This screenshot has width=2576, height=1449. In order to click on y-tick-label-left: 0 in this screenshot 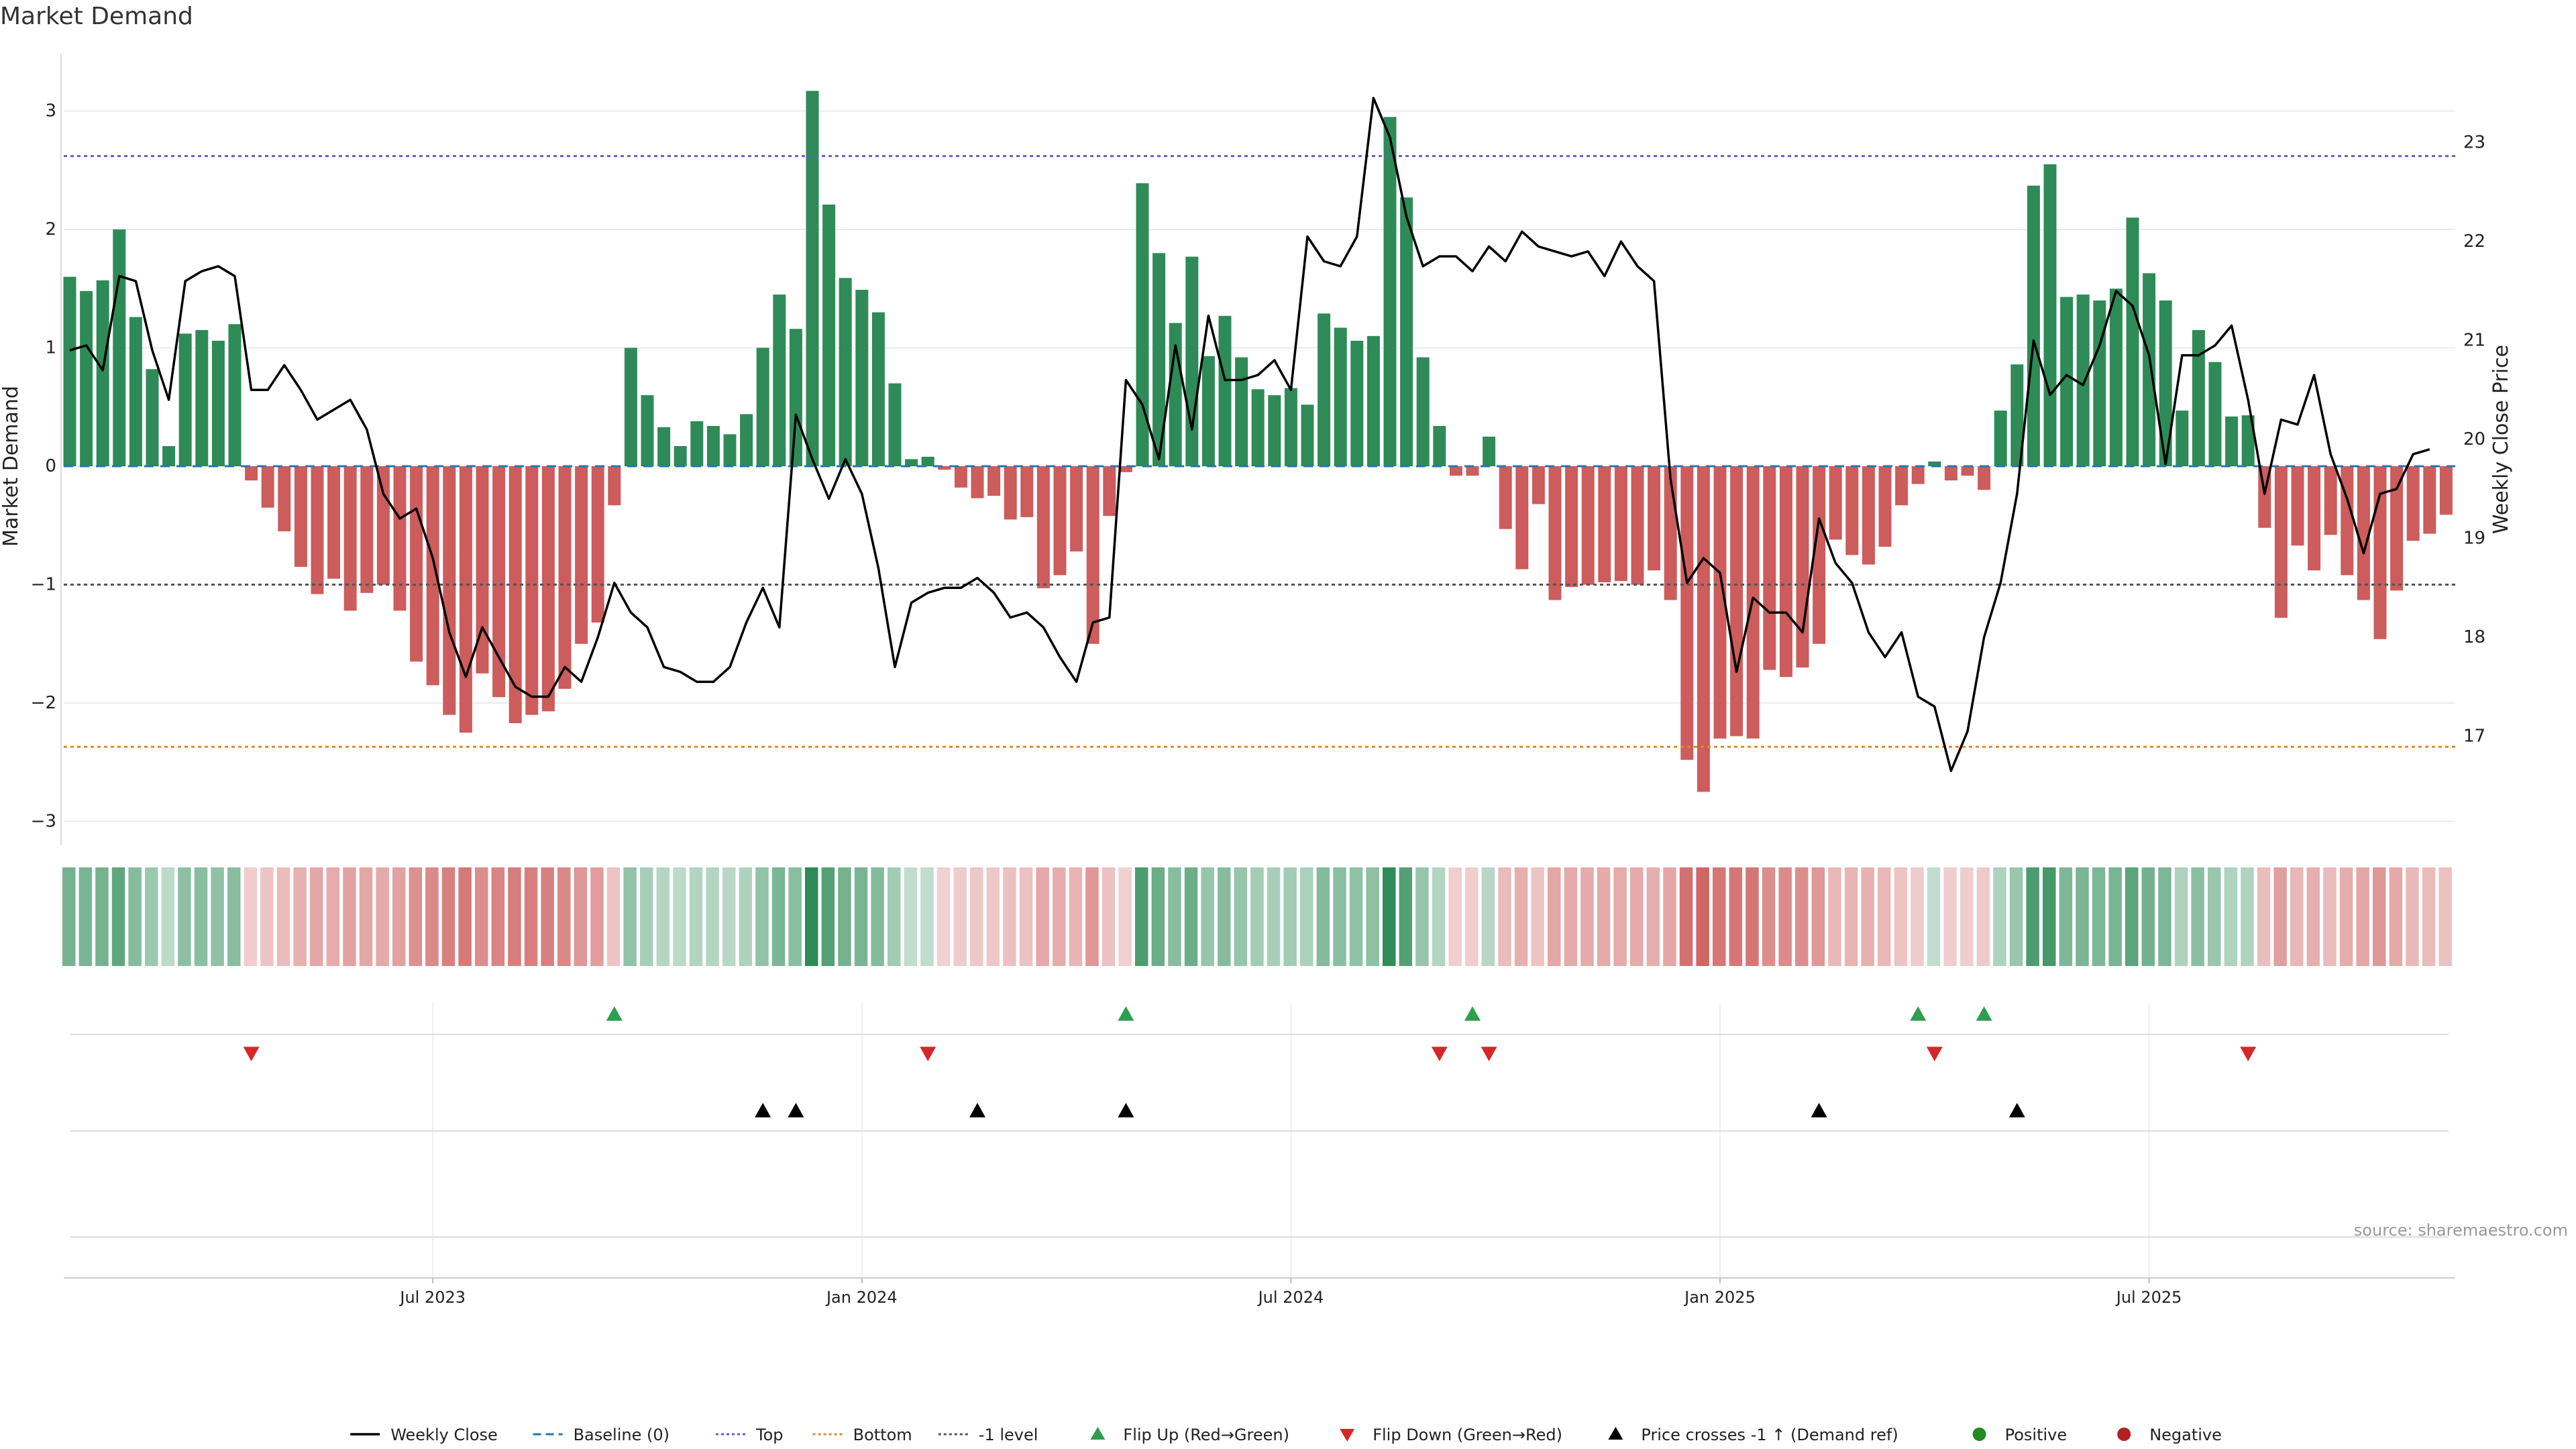, I will do `click(50, 466)`.